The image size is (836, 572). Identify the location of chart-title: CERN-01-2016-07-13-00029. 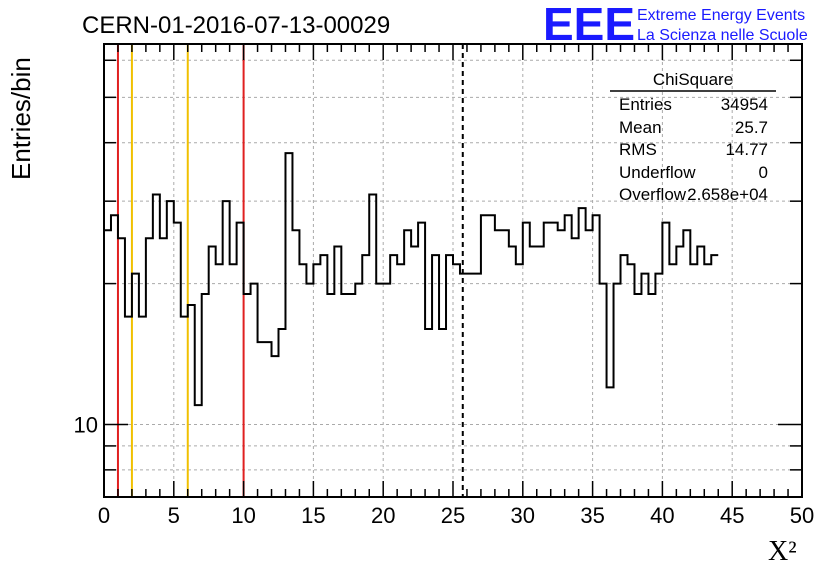
(236, 25).